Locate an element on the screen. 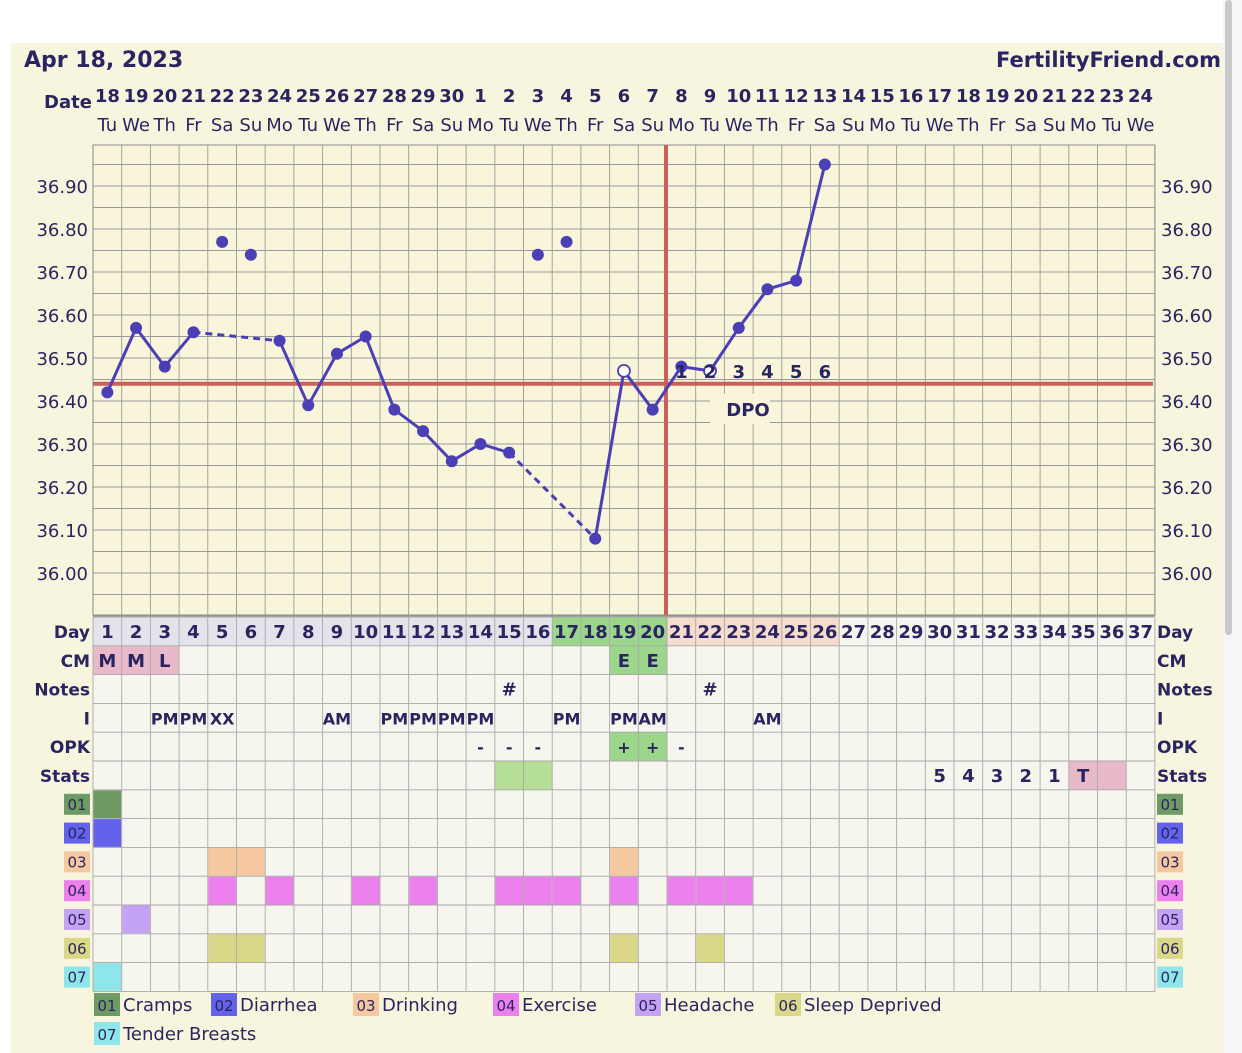 The image size is (1242, 1053). legend-code: 02 is located at coordinates (223, 1006).